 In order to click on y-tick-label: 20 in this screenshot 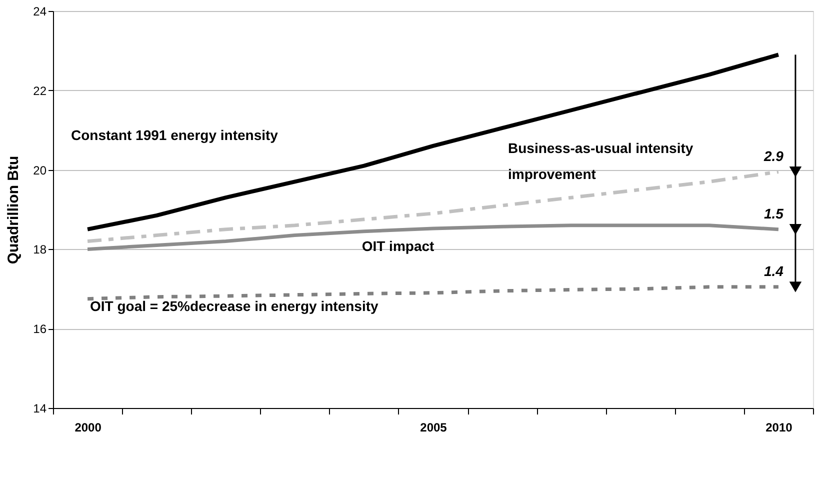, I will do `click(40, 170)`.